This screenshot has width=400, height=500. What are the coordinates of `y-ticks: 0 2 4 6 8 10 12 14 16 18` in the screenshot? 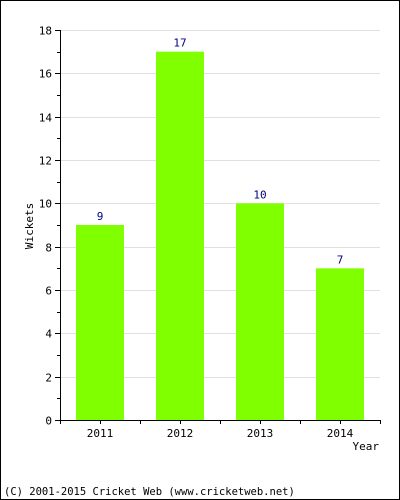 It's located at (49, 226).